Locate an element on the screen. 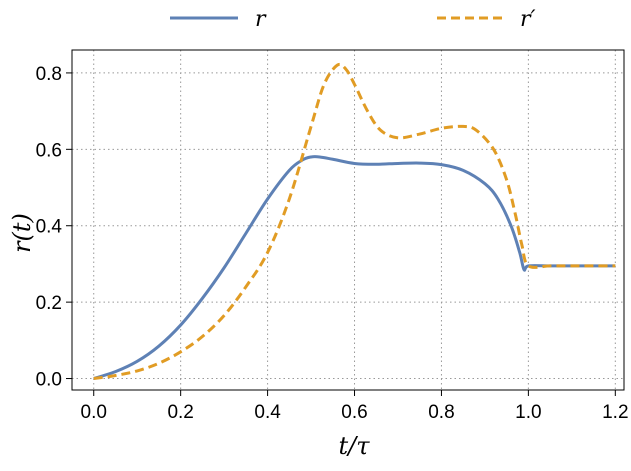  x-tick-label: 0.2 is located at coordinates (180, 412).